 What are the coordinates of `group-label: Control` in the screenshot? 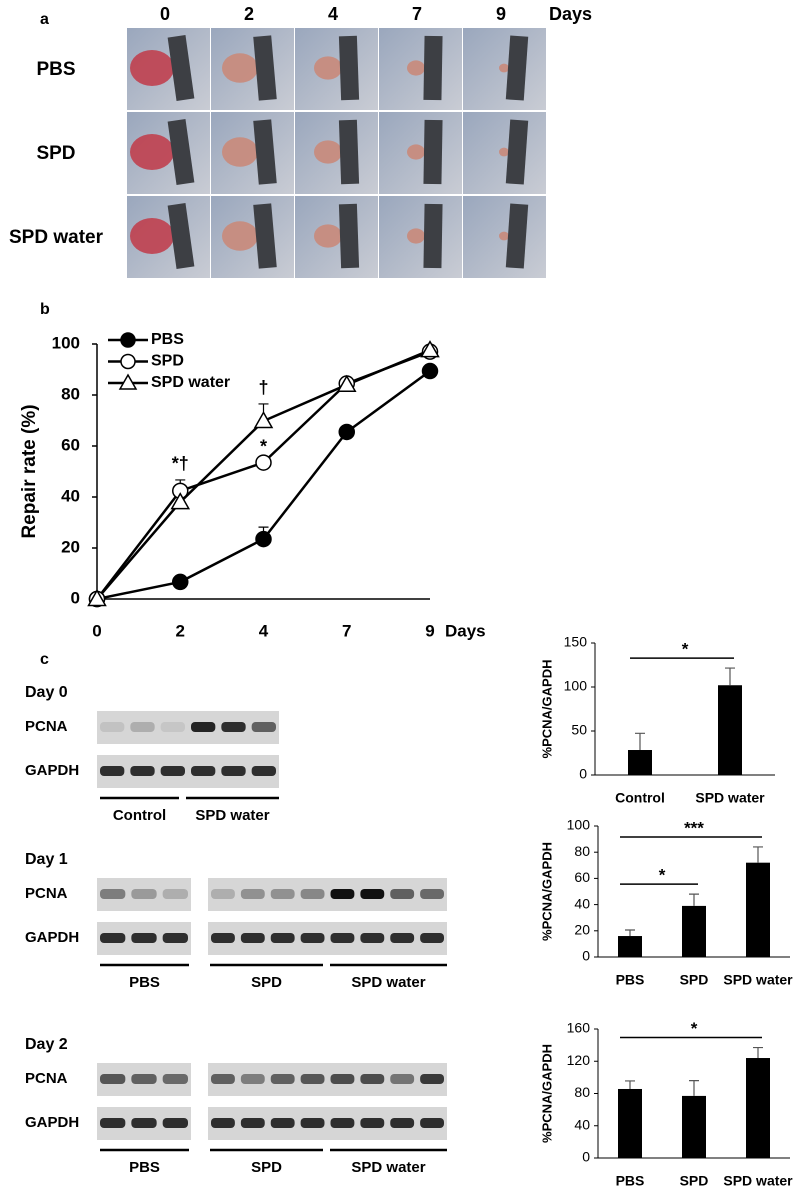 It's located at (139, 815).